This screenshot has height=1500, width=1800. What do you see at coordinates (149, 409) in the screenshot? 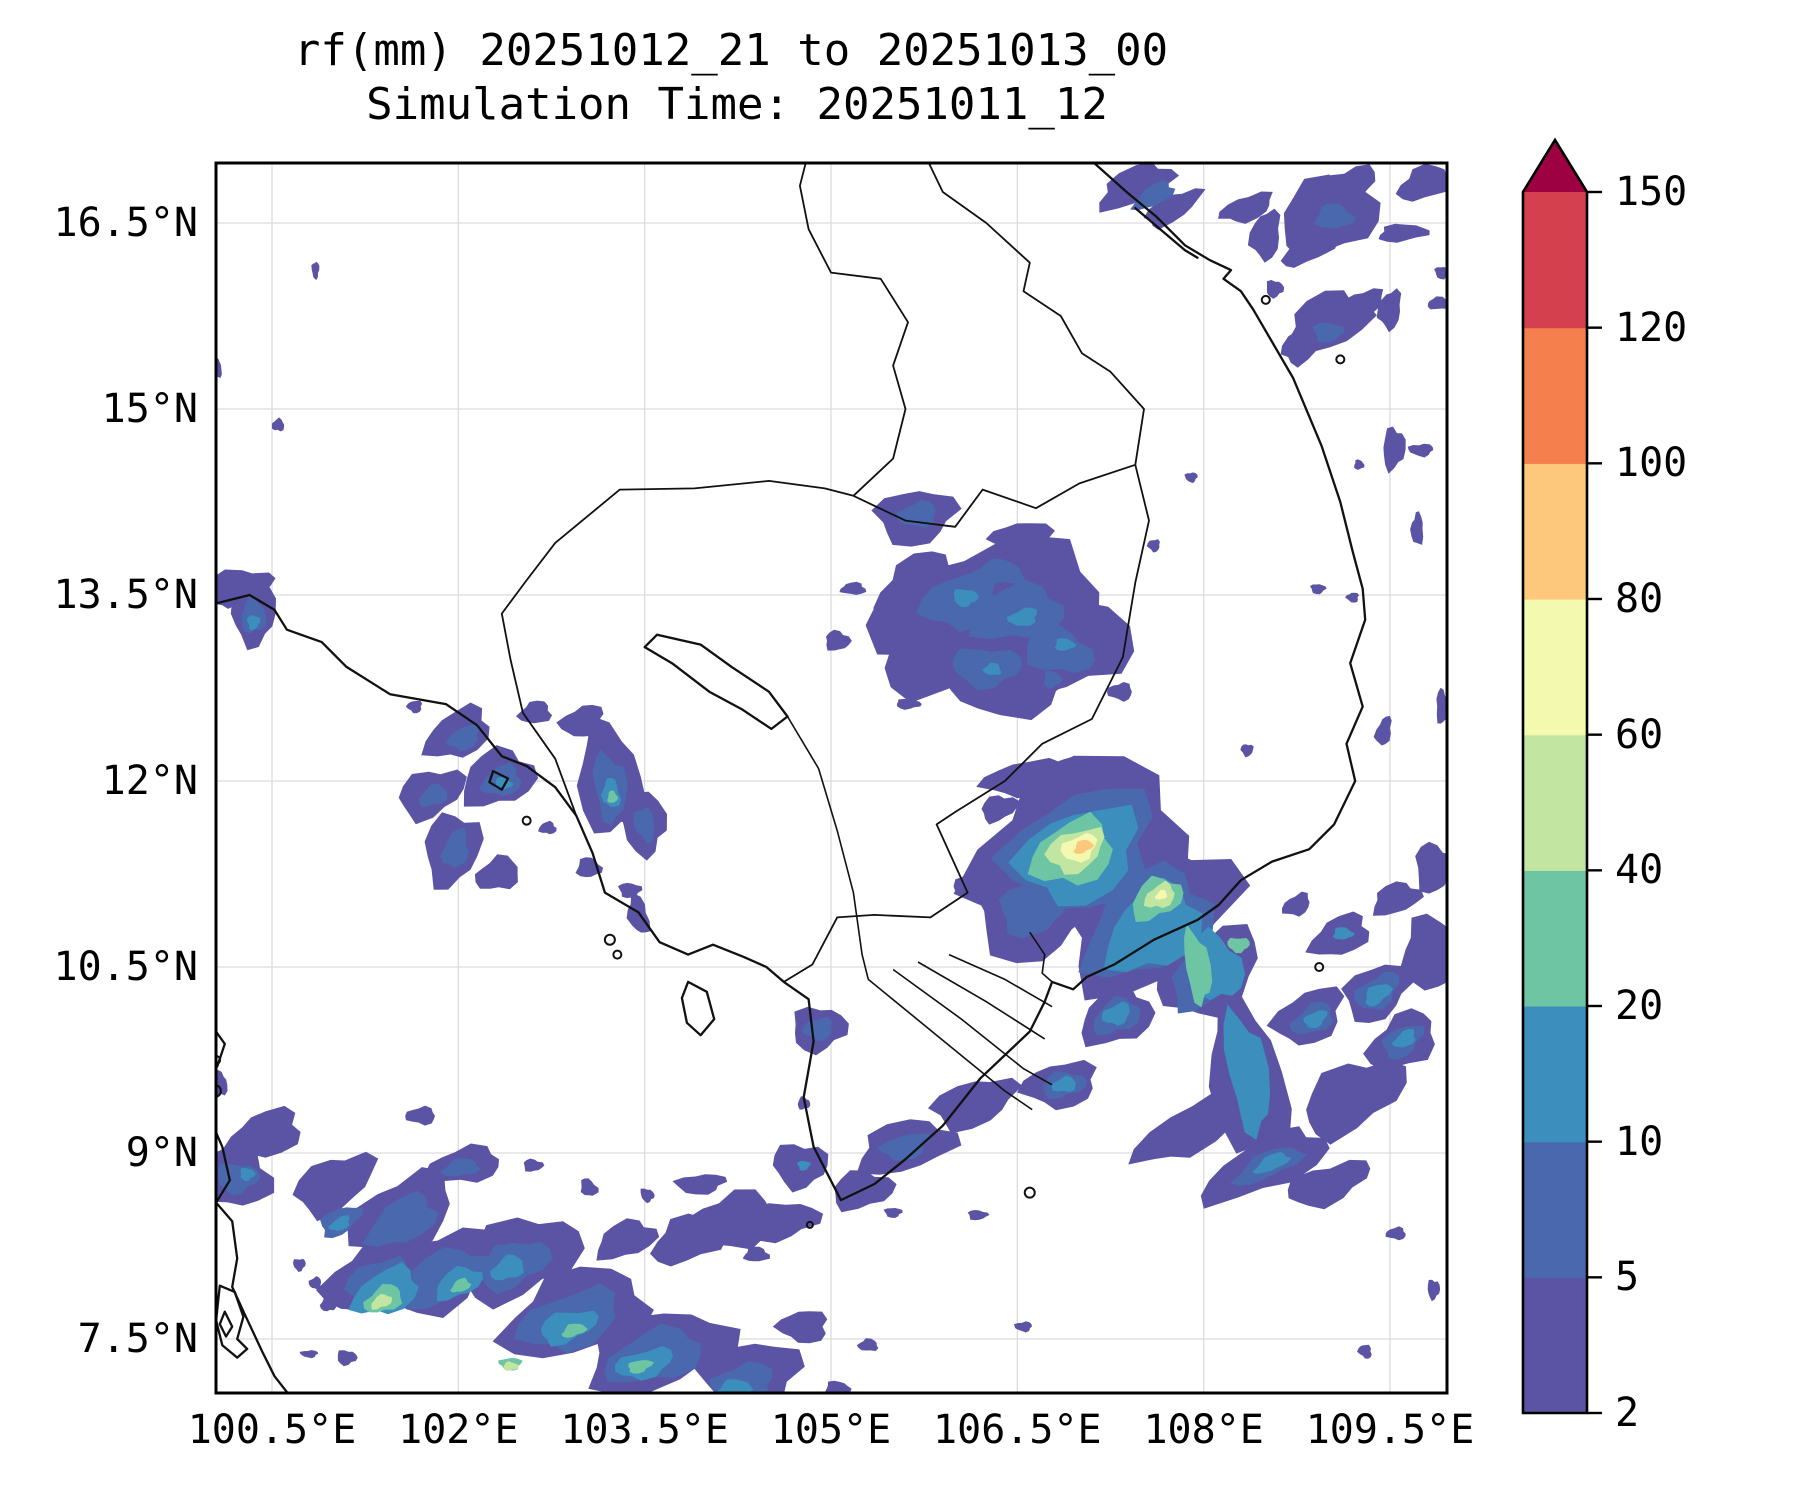
I see `y-axis-tick-label: 15°N` at bounding box center [149, 409].